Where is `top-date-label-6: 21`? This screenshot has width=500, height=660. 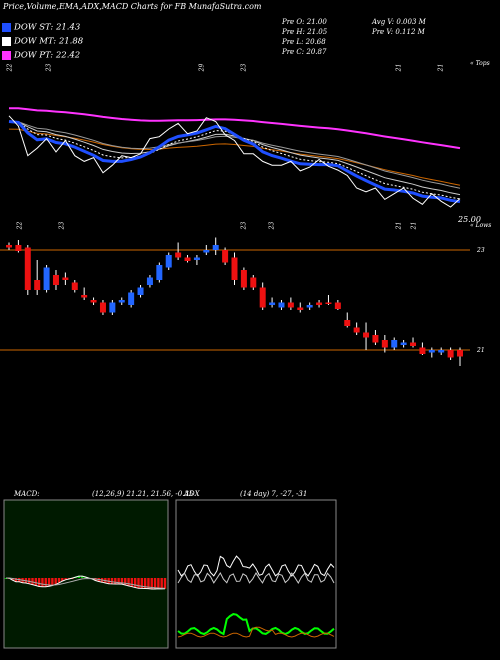 top-date-label-6: 21 is located at coordinates (441, 67).